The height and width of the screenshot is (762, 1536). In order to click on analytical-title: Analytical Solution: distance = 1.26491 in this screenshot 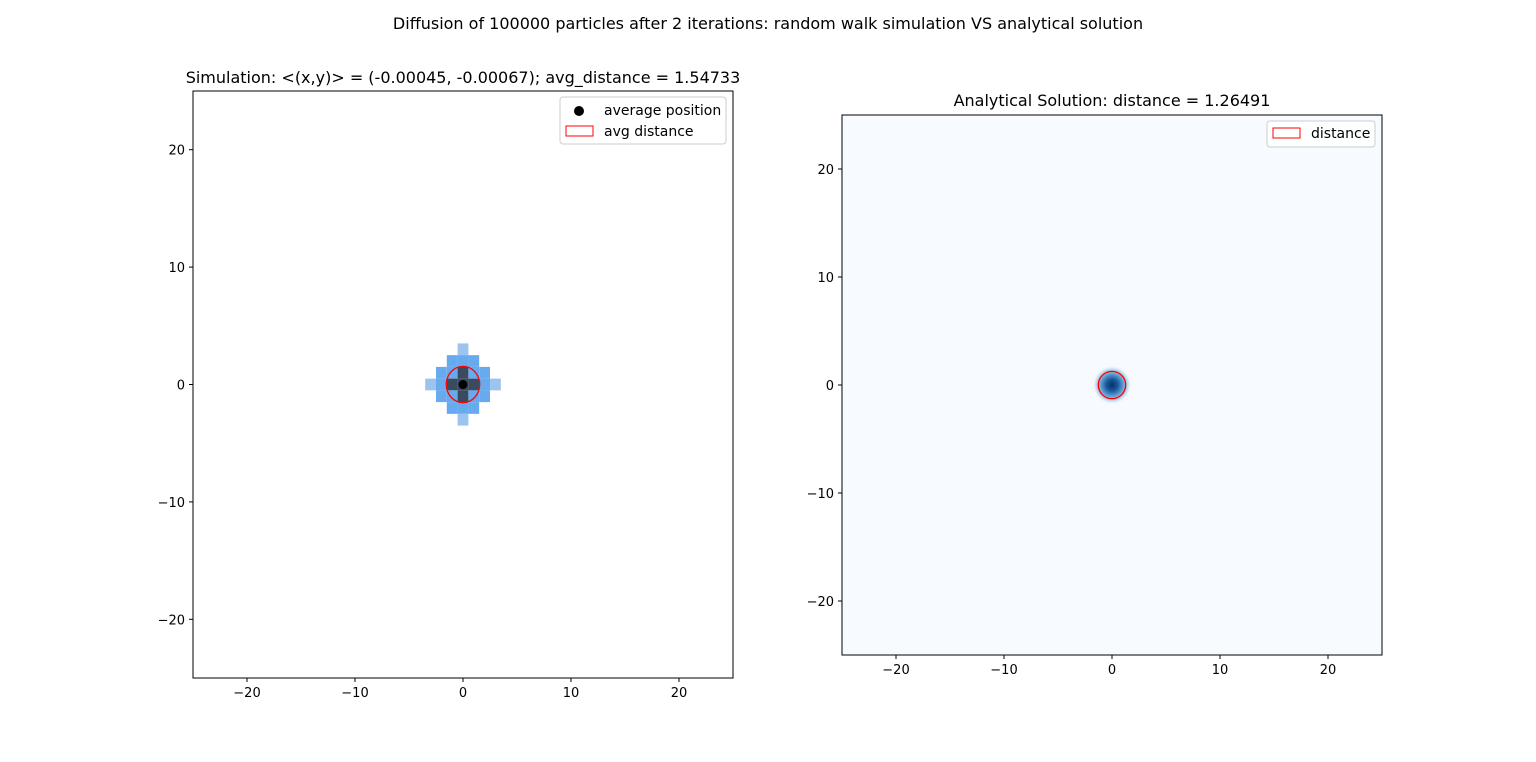, I will do `click(1112, 100)`.